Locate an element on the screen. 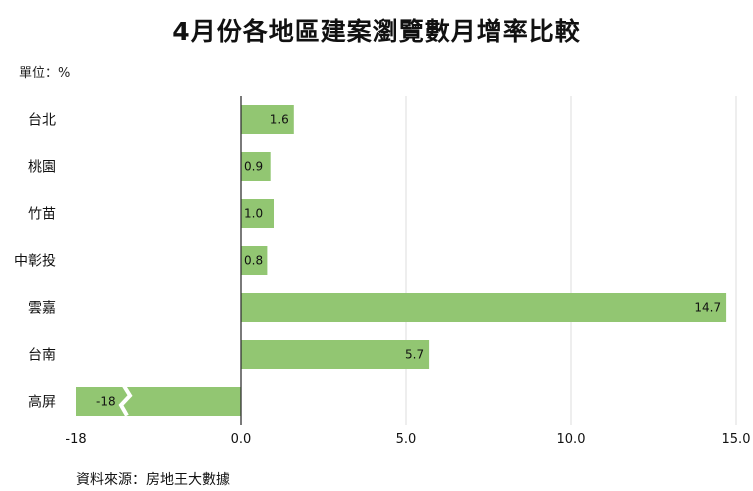 This screenshot has height=491, width=753. bar-桃園 is located at coordinates (256, 166).